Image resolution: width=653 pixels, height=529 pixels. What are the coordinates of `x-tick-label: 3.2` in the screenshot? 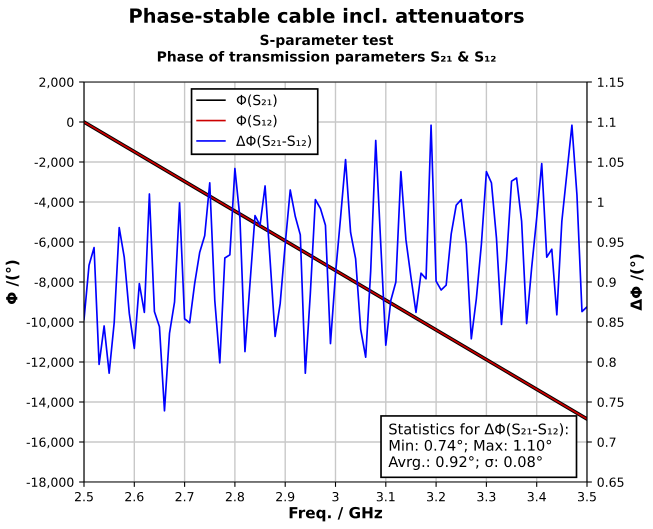 It's located at (436, 497).